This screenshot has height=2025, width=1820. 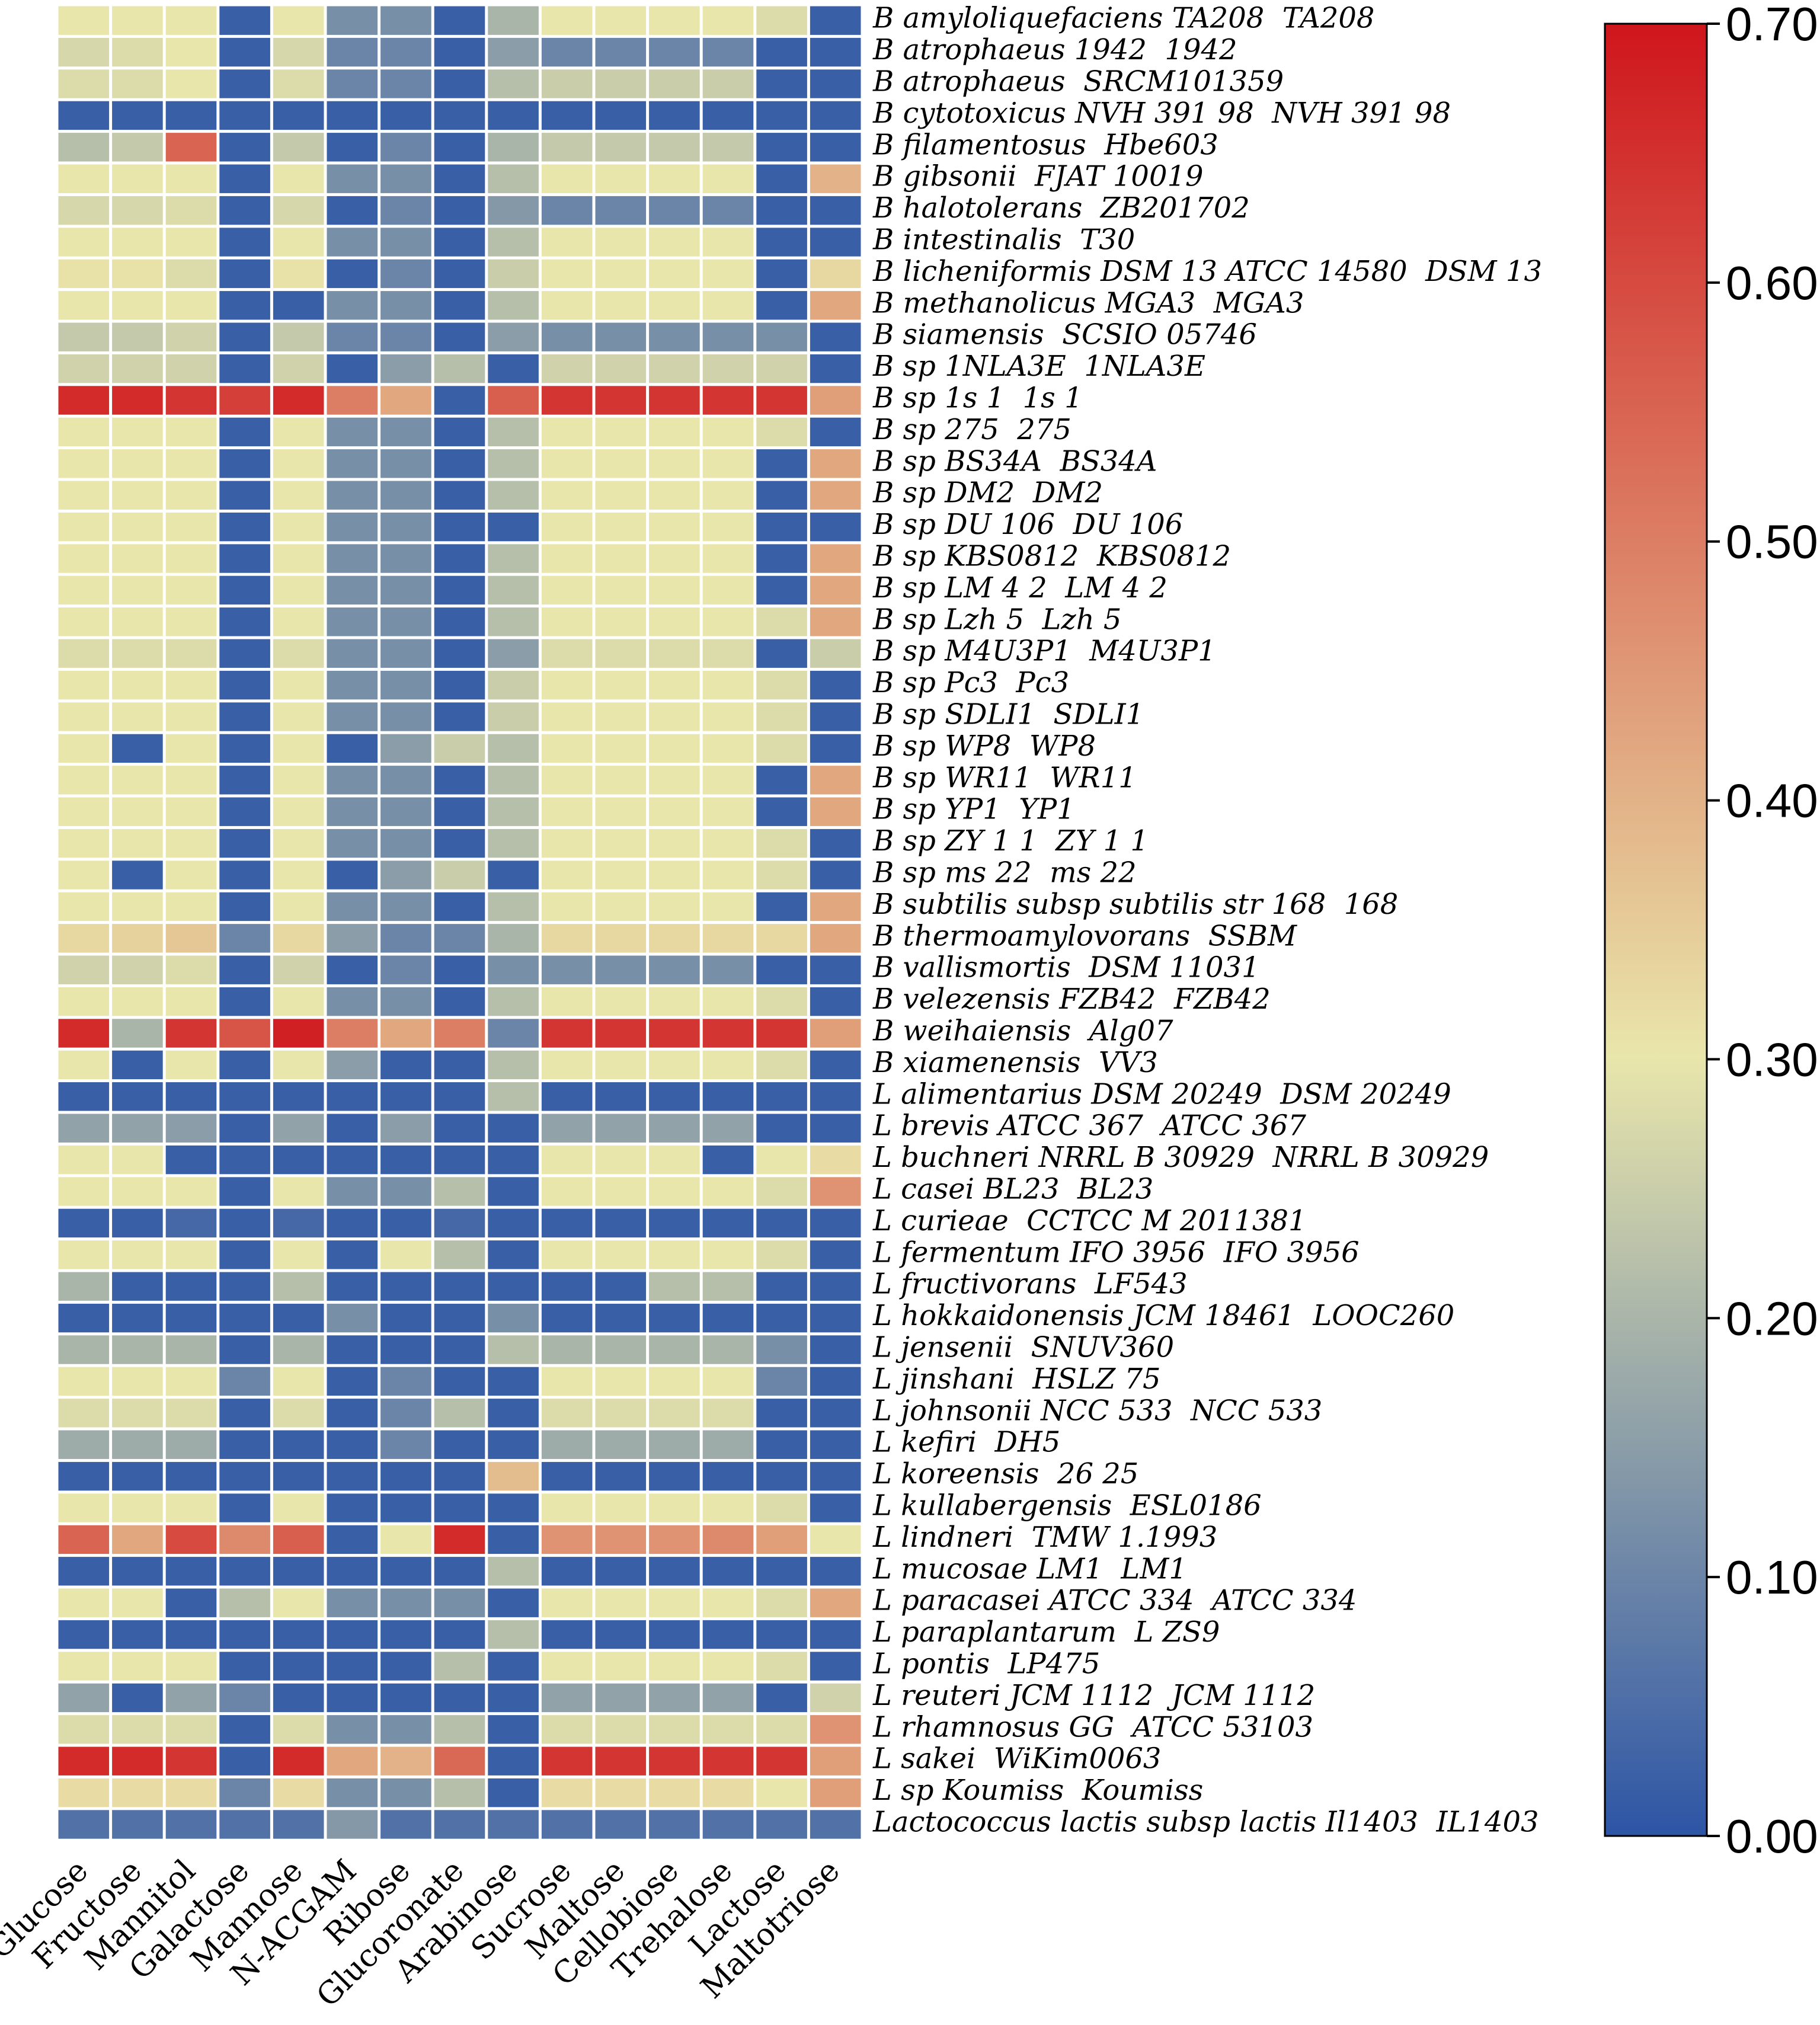 What do you see at coordinates (1088, 302) in the screenshot?
I see `row-label: B methanolicus MGA3 MGA3` at bounding box center [1088, 302].